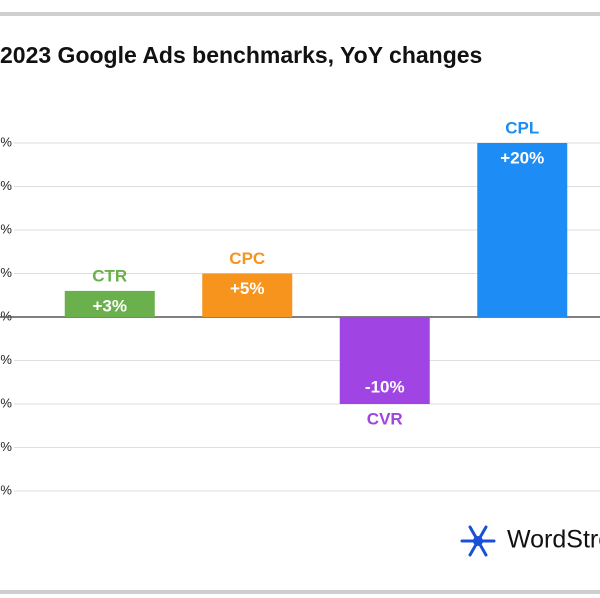  I want to click on y-tick-label: -5%, so click(6, 359).